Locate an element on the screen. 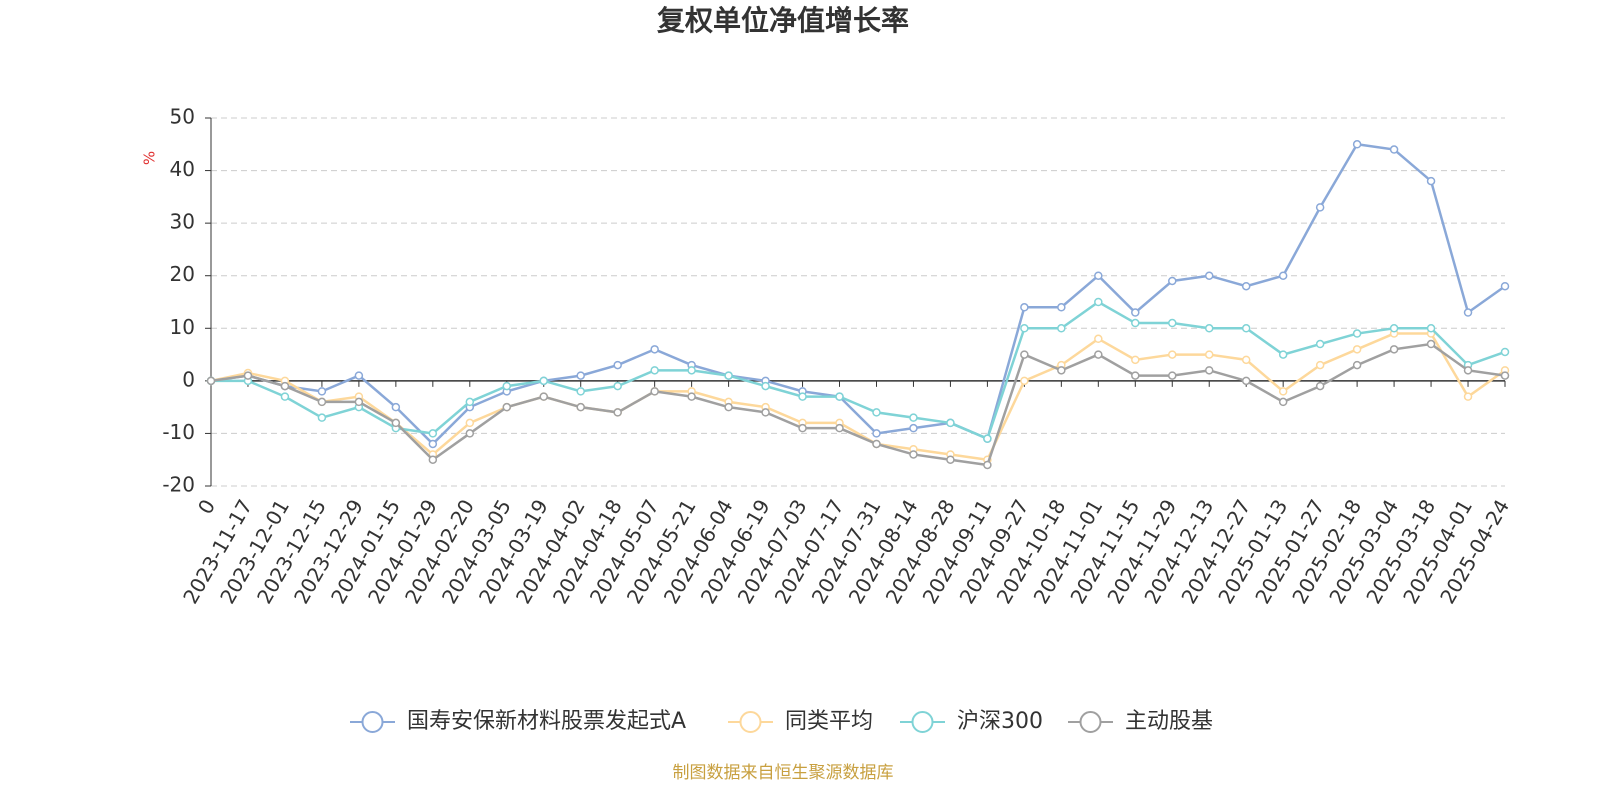  legend-label: 国寿安保新材料股票发起式A is located at coordinates (546, 721).